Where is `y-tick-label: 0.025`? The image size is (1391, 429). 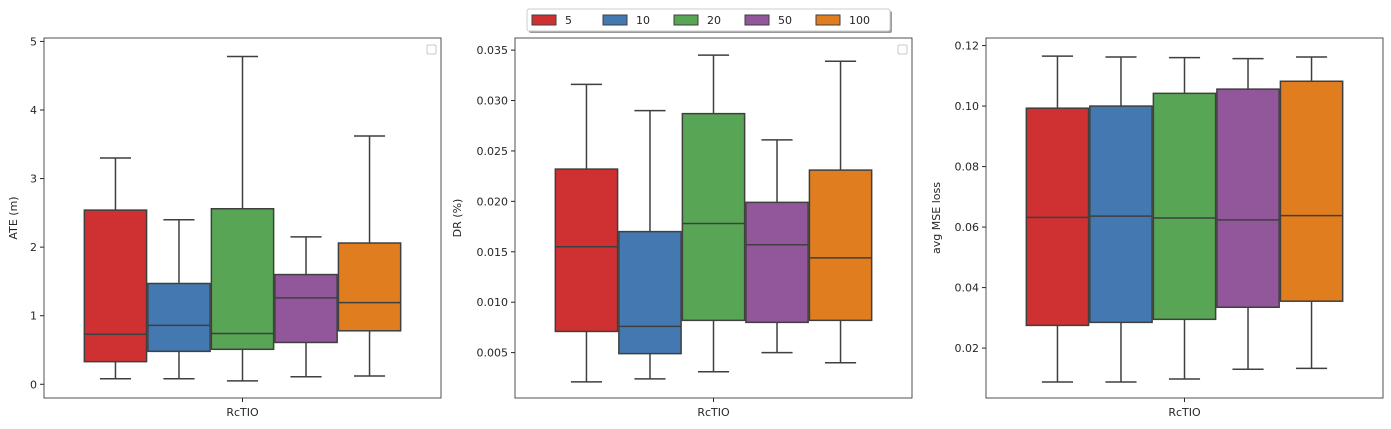
y-tick-label: 0.025 is located at coordinates (493, 151).